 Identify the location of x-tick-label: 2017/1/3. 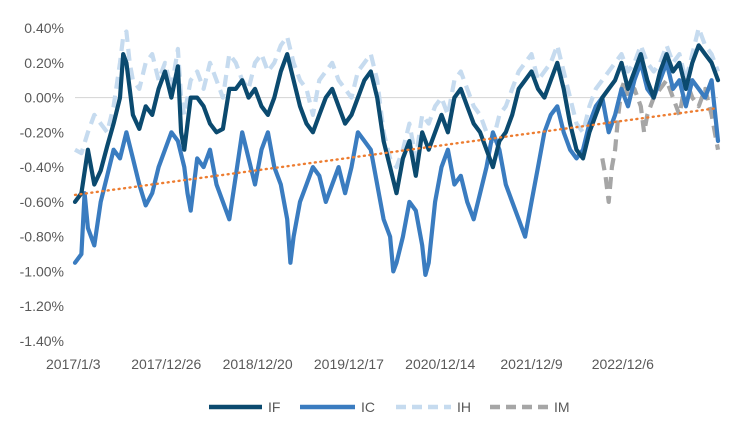
(73, 364).